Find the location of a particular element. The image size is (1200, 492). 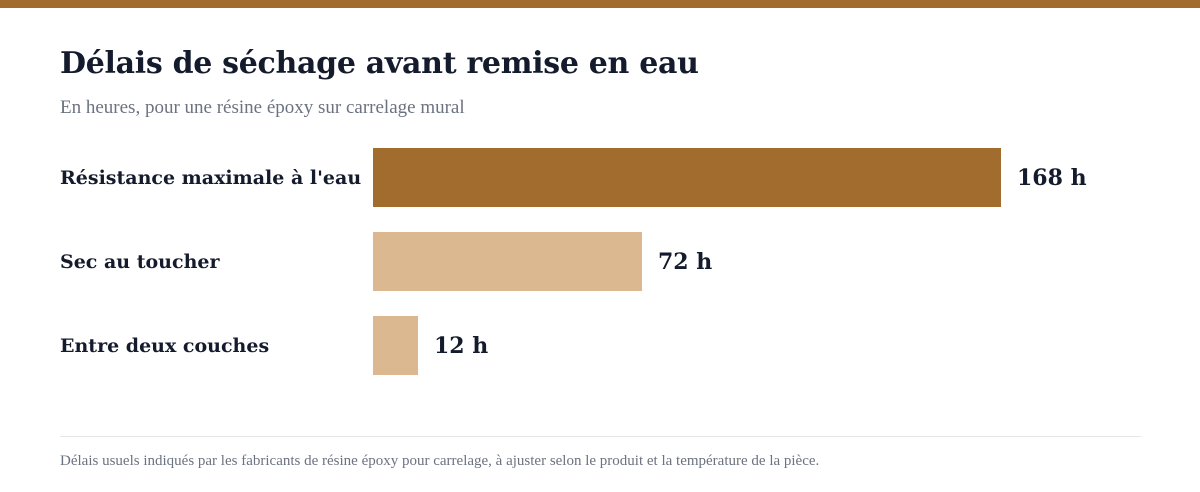

category-label: Entre deux couches is located at coordinates (165, 345).